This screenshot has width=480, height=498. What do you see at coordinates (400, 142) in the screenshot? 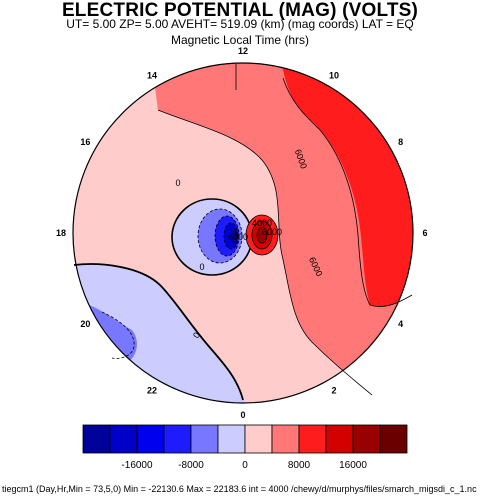
I see `mlt-tick-label-8: 8` at bounding box center [400, 142].